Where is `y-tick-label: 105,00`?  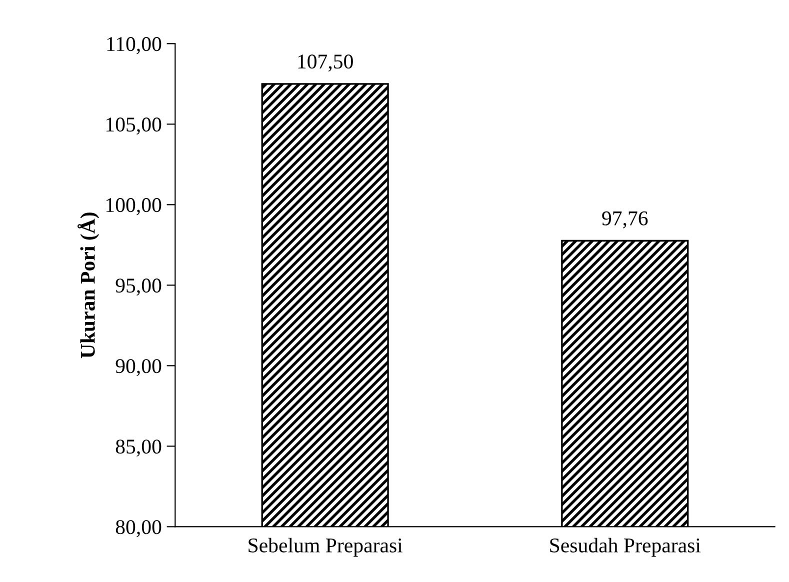
y-tick-label: 105,00 is located at coordinates (134, 126).